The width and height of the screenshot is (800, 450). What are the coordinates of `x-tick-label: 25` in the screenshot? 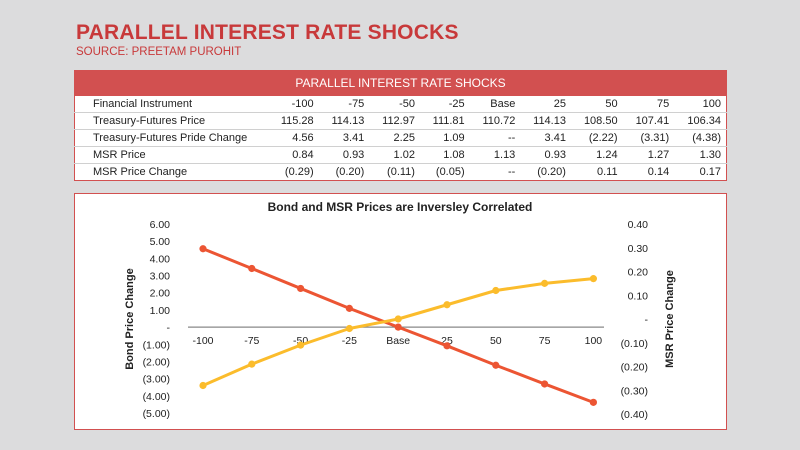 It's located at (447, 341).